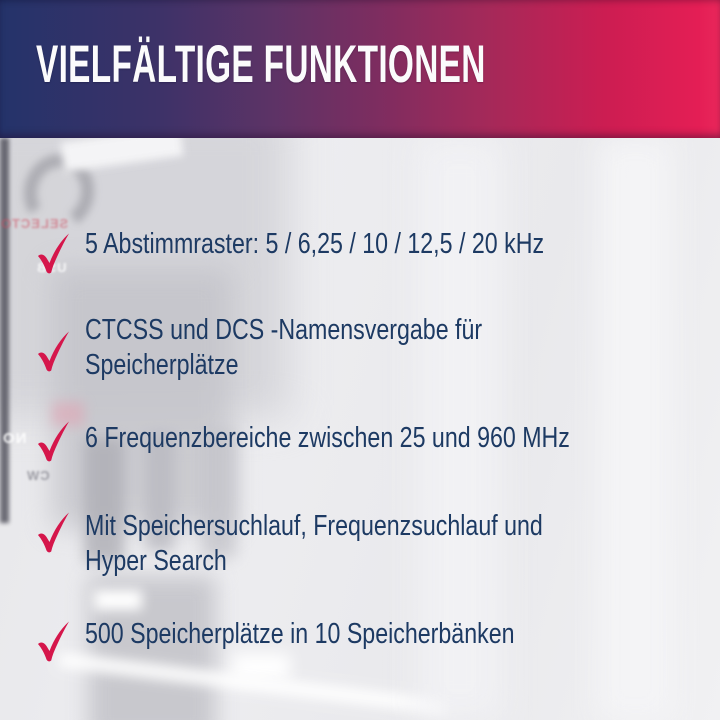  I want to click on faded-label-cw: CW, so click(38, 475).